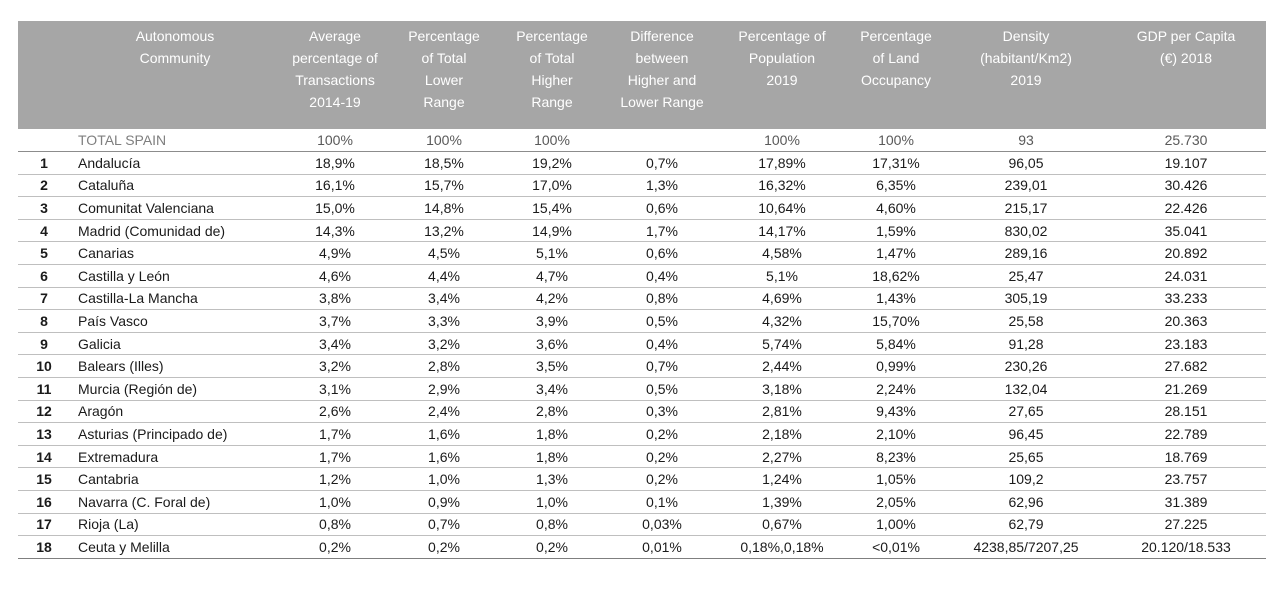 This screenshot has height=598, width=1282. Describe the element at coordinates (1026, 547) in the screenshot. I see `value-cell: 4238,85/7207,25` at that location.